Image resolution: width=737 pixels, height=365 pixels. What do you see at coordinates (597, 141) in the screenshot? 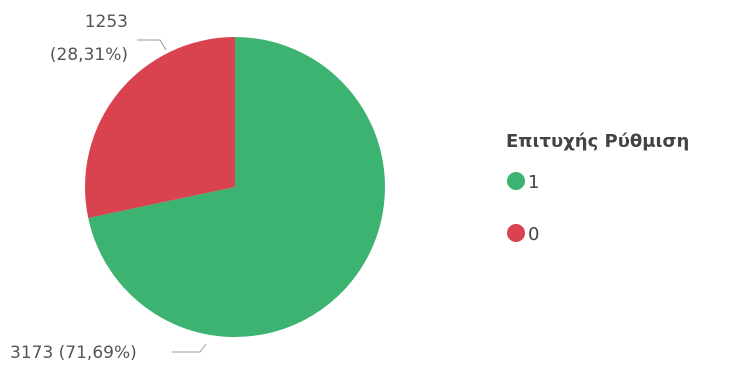
I see `legend-title: Επιτυχής Ρύθμιση` at bounding box center [597, 141].